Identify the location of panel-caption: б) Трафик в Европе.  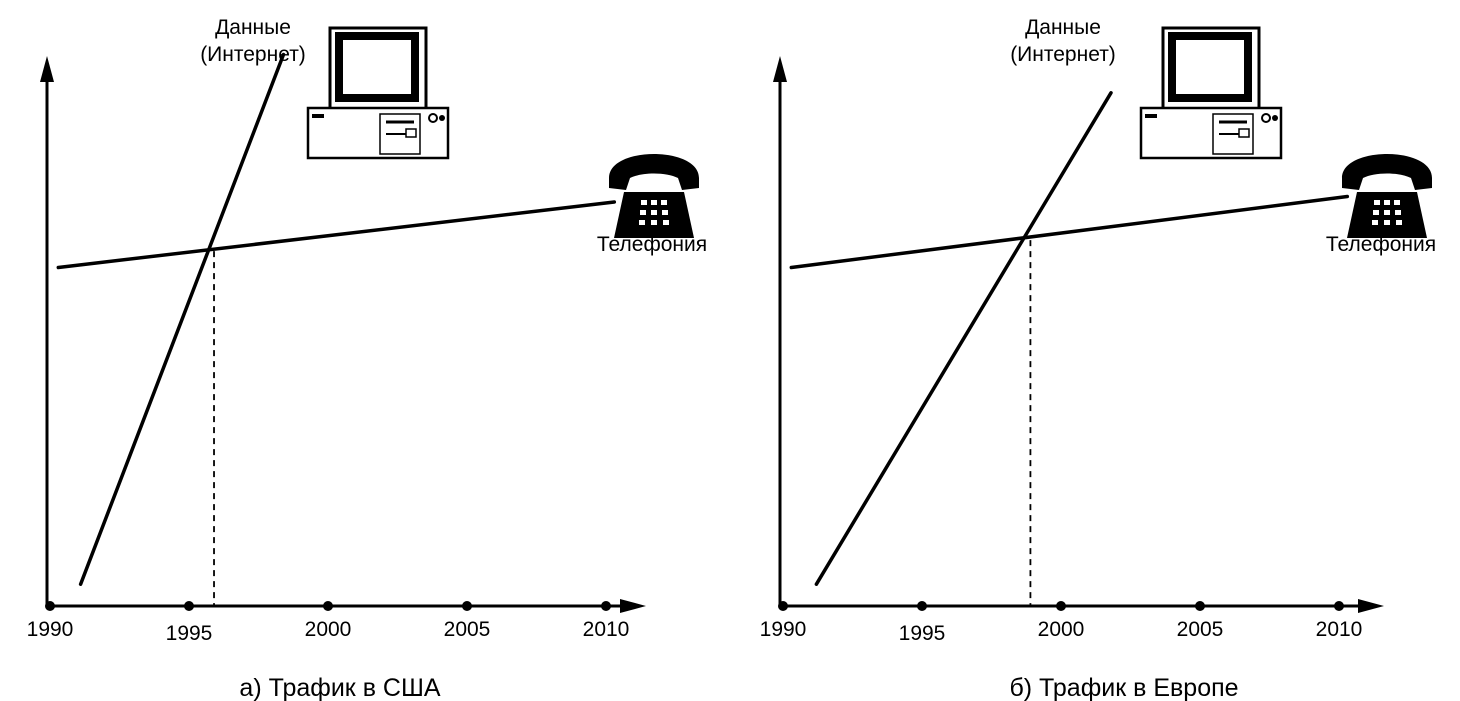
(1123, 687).